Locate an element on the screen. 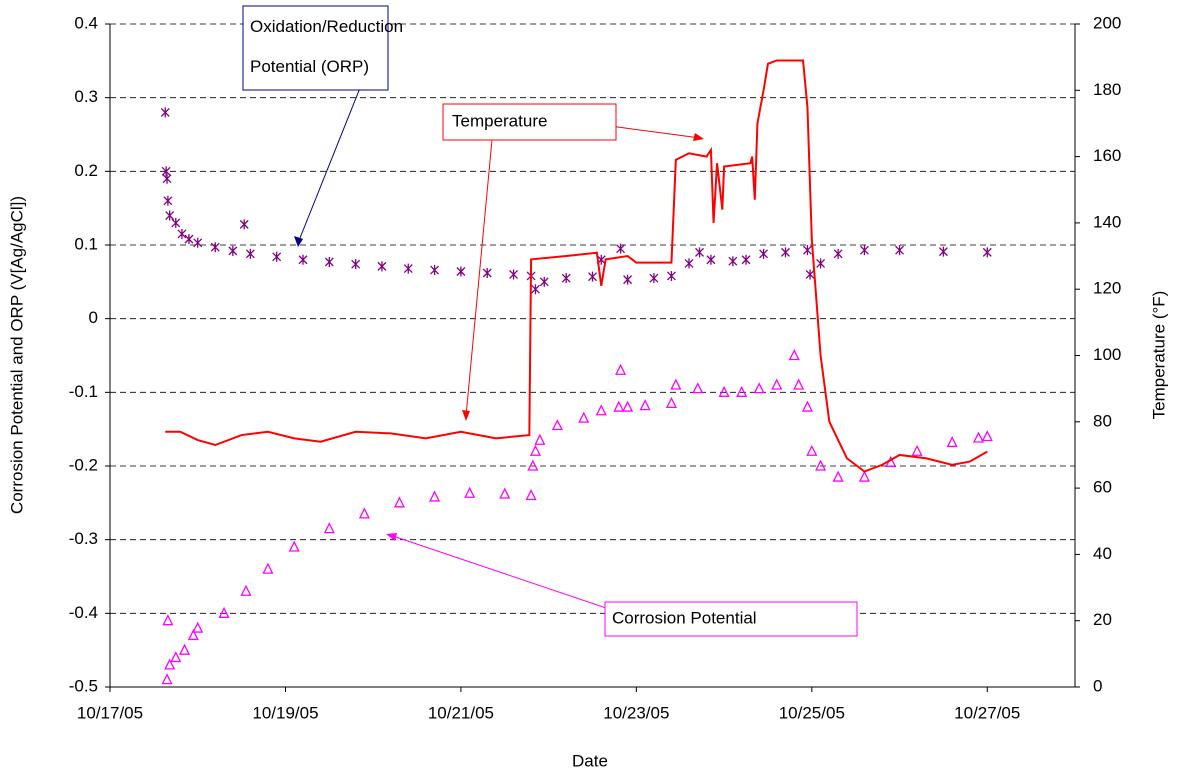 Image resolution: width=1180 pixels, height=781 pixels. y2-tick-label: 200 is located at coordinates (1107, 22).